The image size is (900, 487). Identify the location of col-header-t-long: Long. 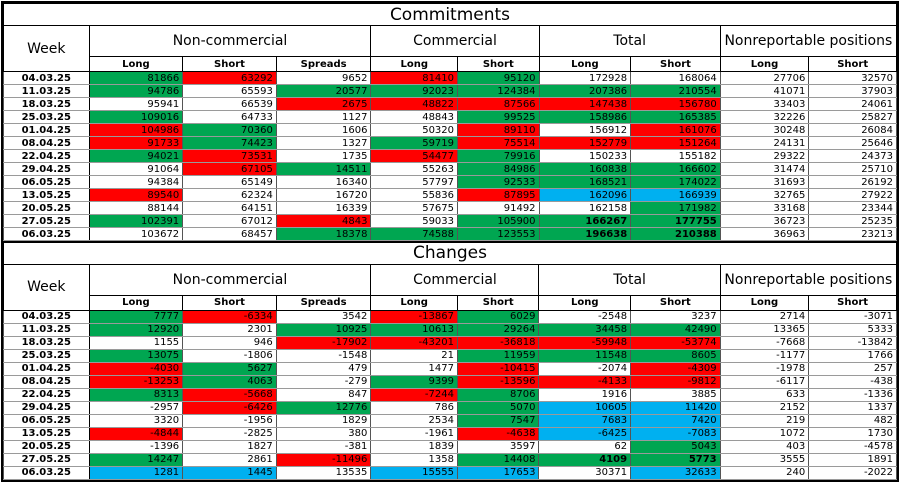
(585, 302).